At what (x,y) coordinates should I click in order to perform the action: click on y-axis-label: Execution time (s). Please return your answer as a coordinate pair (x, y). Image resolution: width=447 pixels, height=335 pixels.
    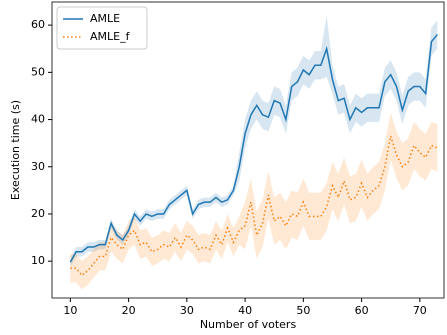
    Looking at the image, I should click on (15, 150).